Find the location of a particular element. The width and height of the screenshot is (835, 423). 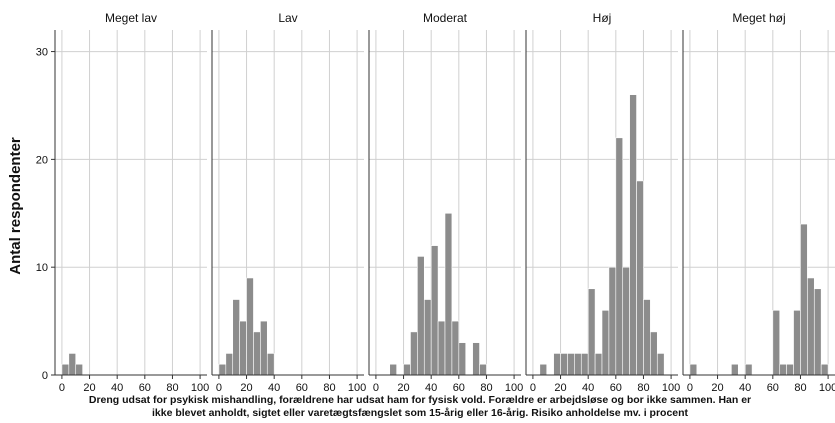

y-tick-label: 10 is located at coordinates (42, 268).